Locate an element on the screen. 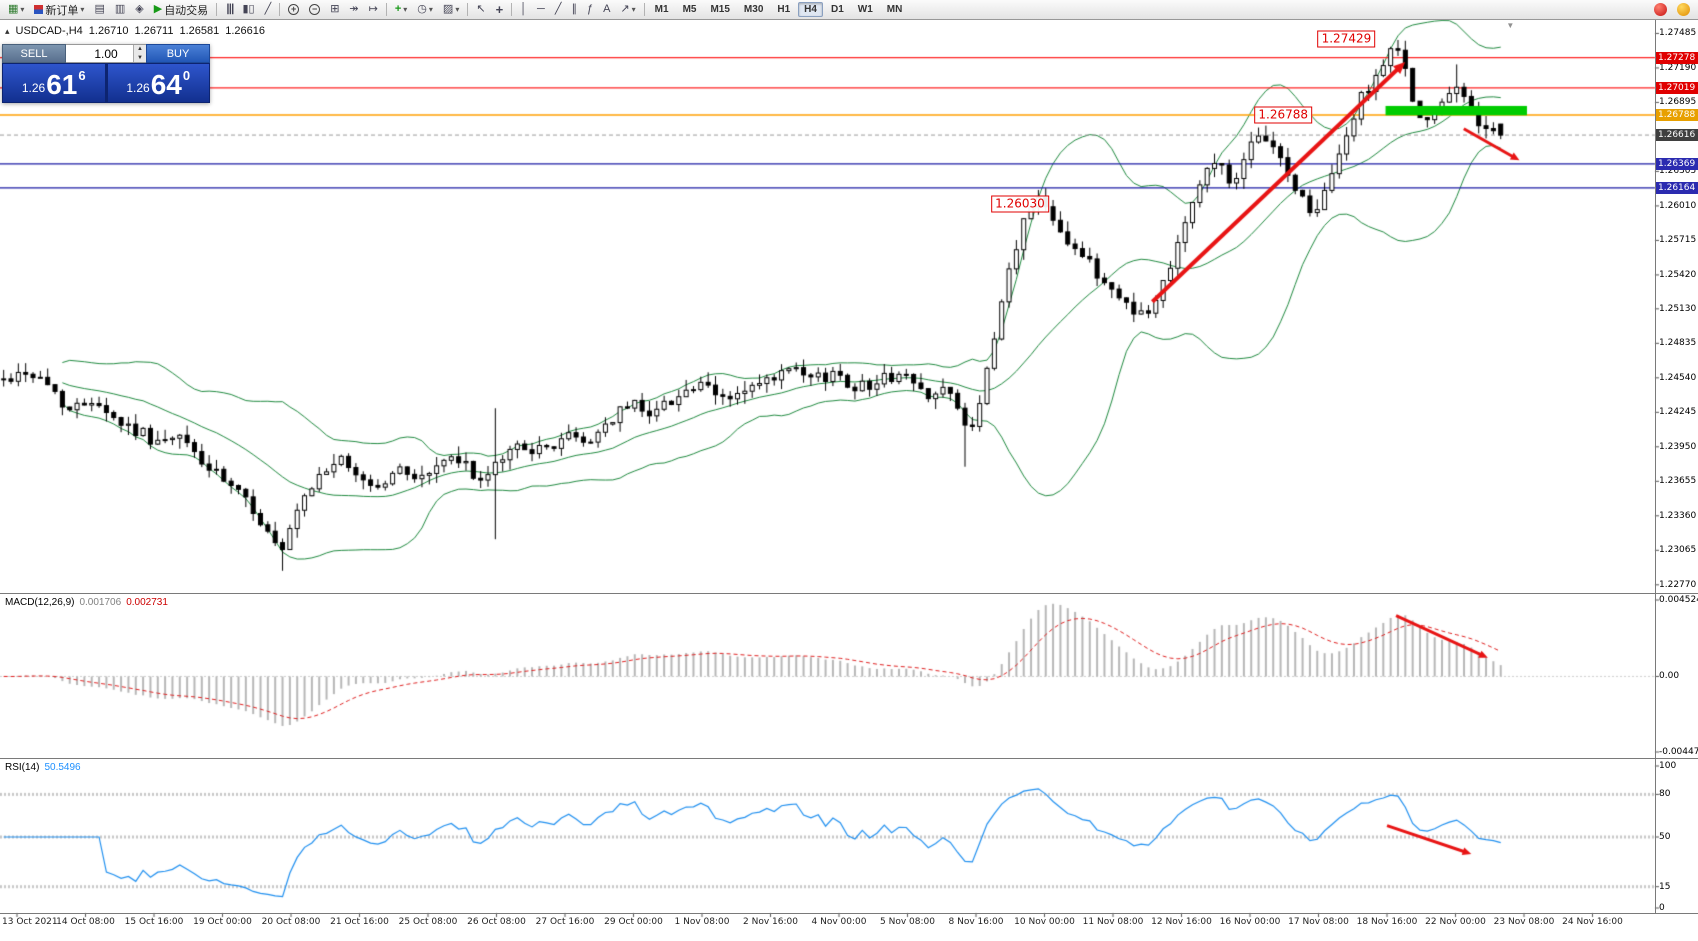 The image size is (1698, 941). price-axis-label: 1.27190 is located at coordinates (1678, 67).